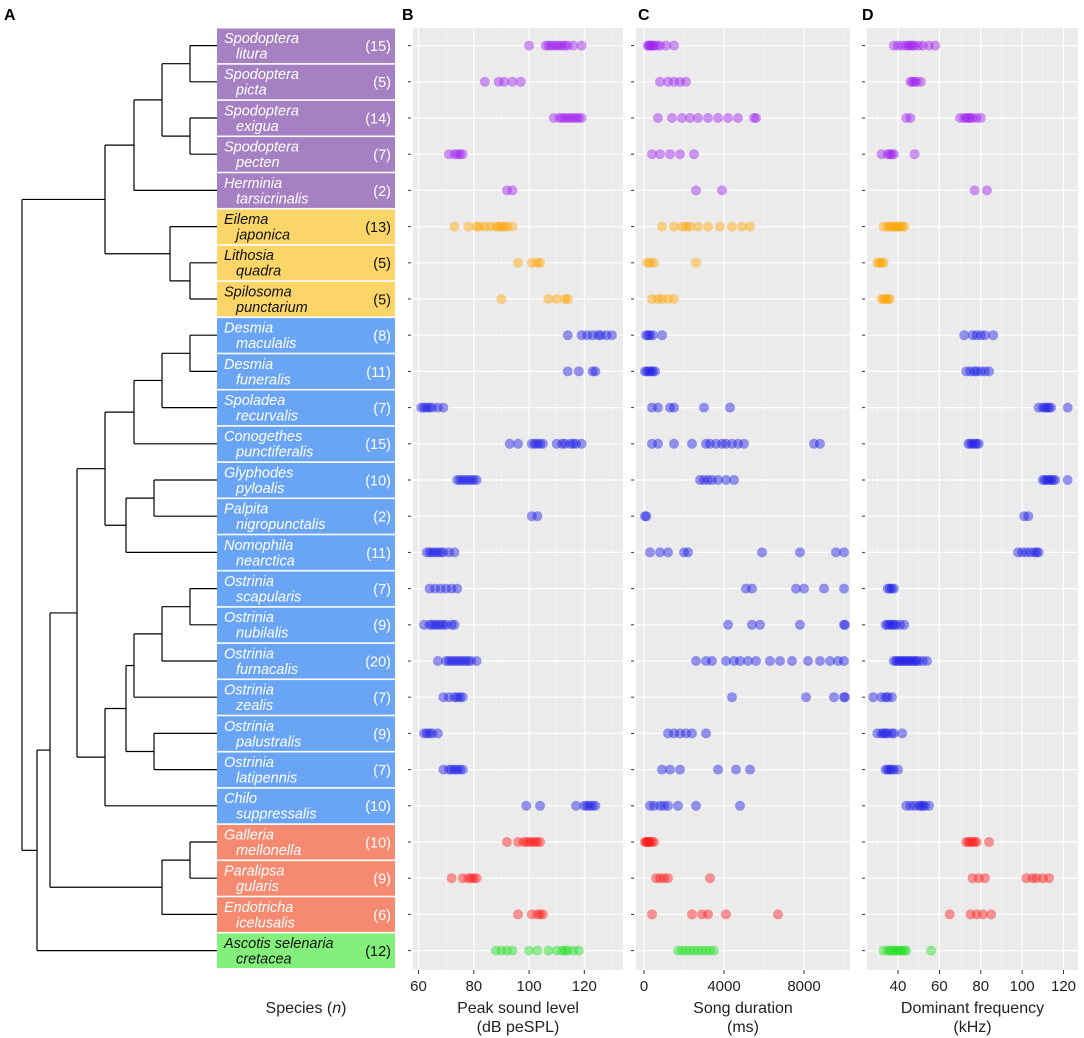 This screenshot has height=1038, width=1084. What do you see at coordinates (251, 91) in the screenshot?
I see `species-epithet: picta` at bounding box center [251, 91].